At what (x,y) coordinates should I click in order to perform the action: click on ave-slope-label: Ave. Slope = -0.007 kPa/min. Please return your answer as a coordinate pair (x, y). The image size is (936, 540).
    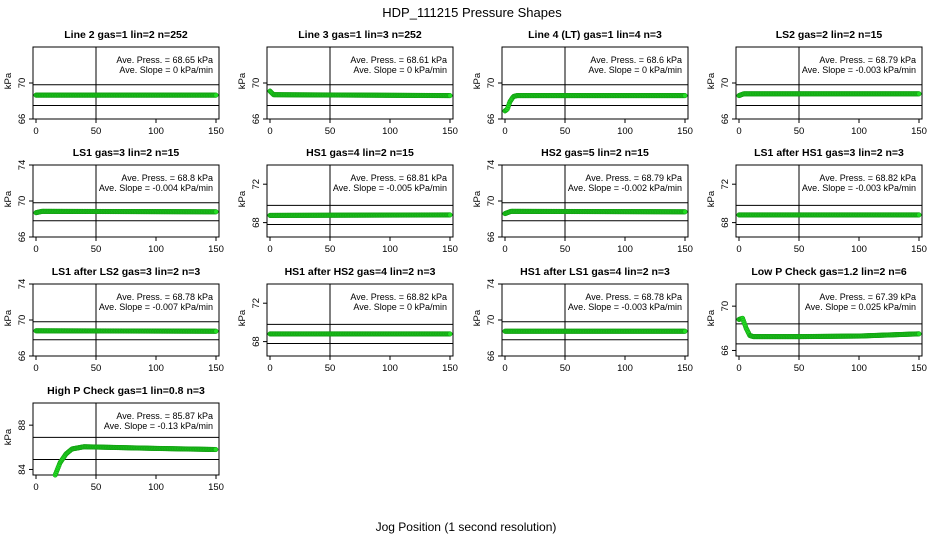
    Looking at the image, I should click on (156, 307).